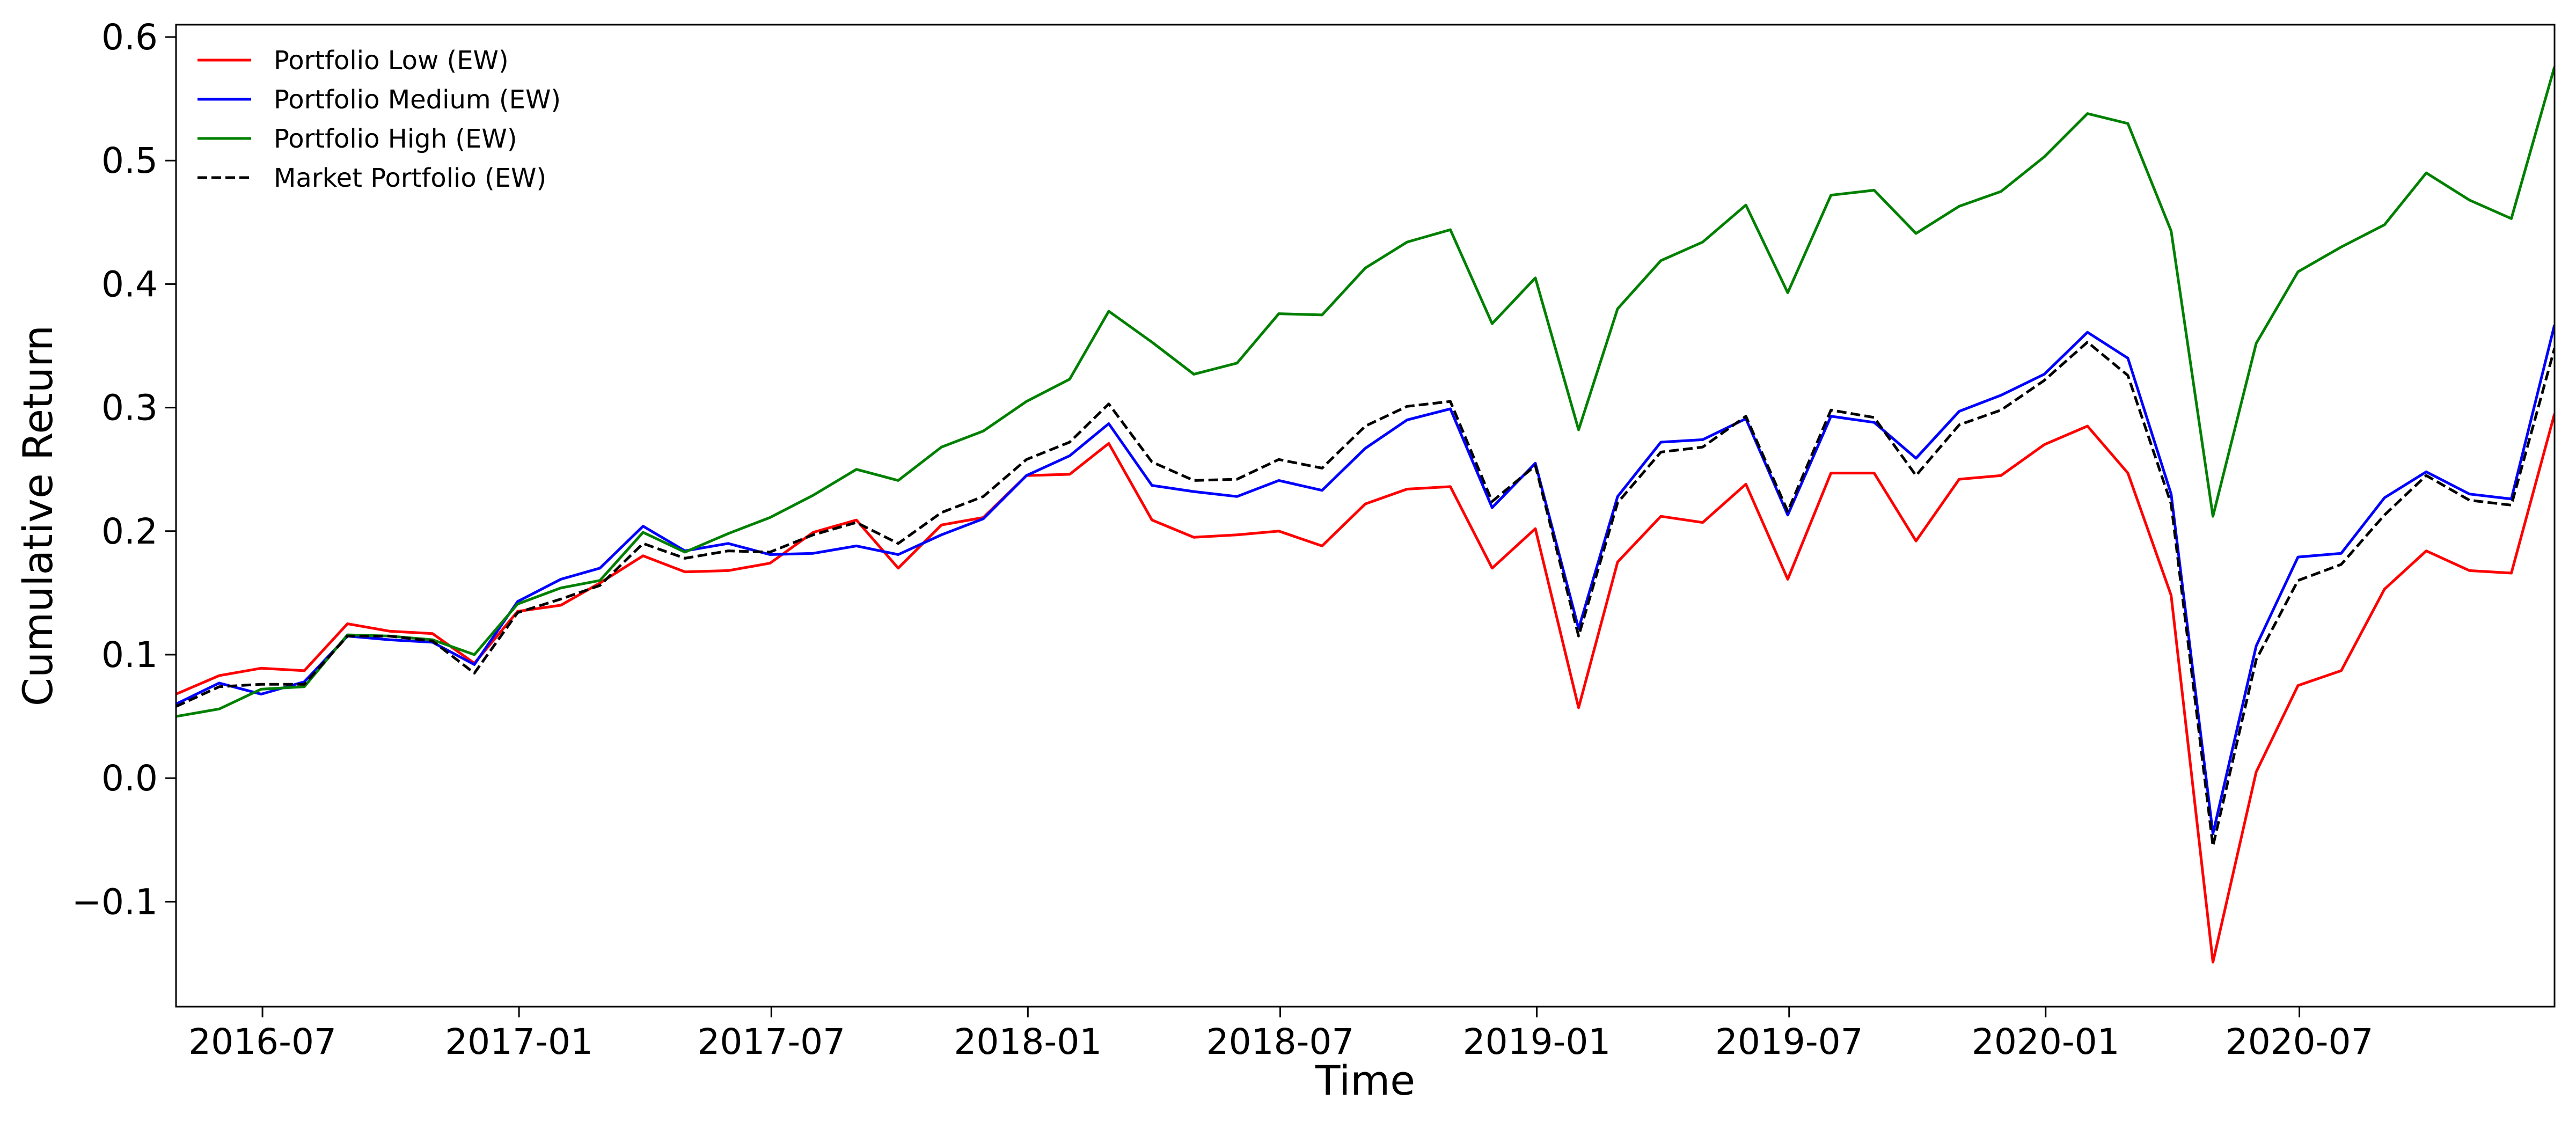 The height and width of the screenshot is (1129, 2576). Describe the element at coordinates (1537, 1041) in the screenshot. I see `x-tick-label: 2019-01` at that location.